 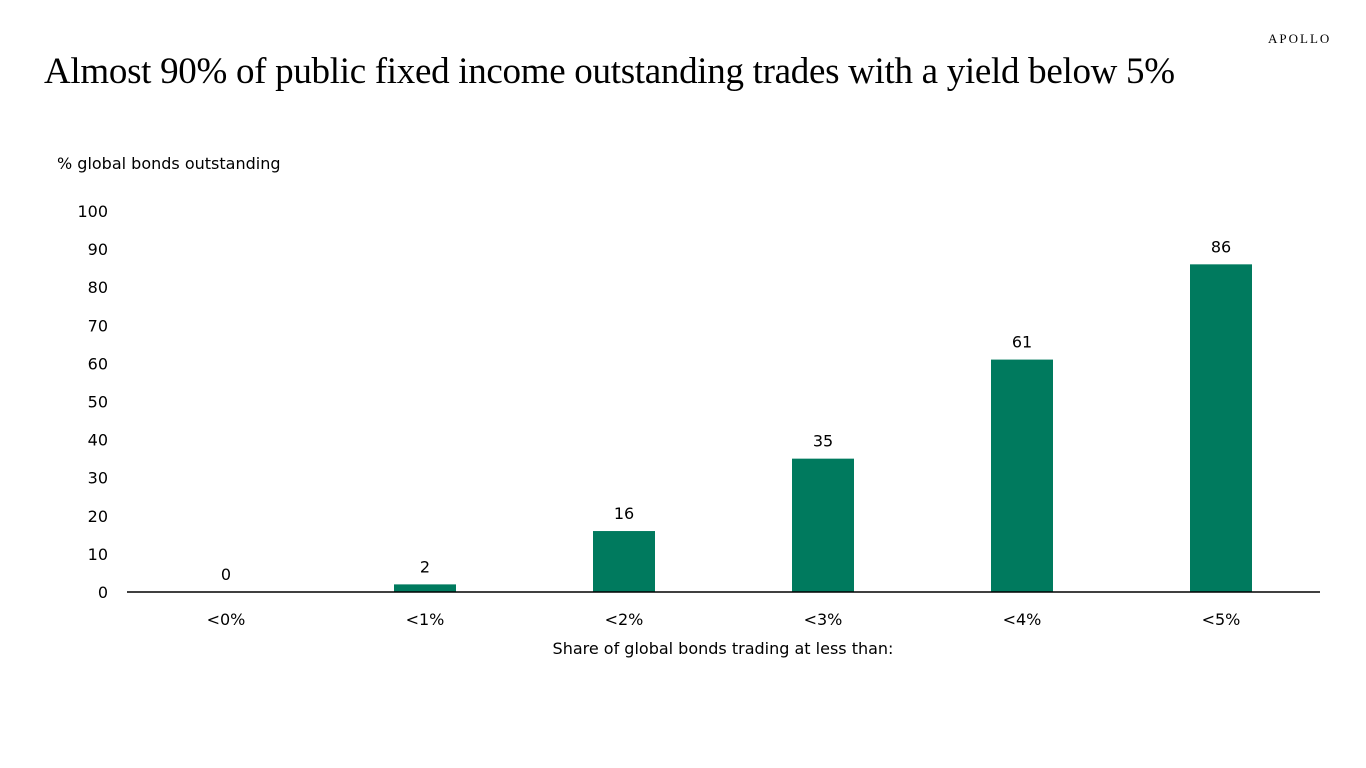 I want to click on y-tick-label: 40, so click(x=98, y=440).